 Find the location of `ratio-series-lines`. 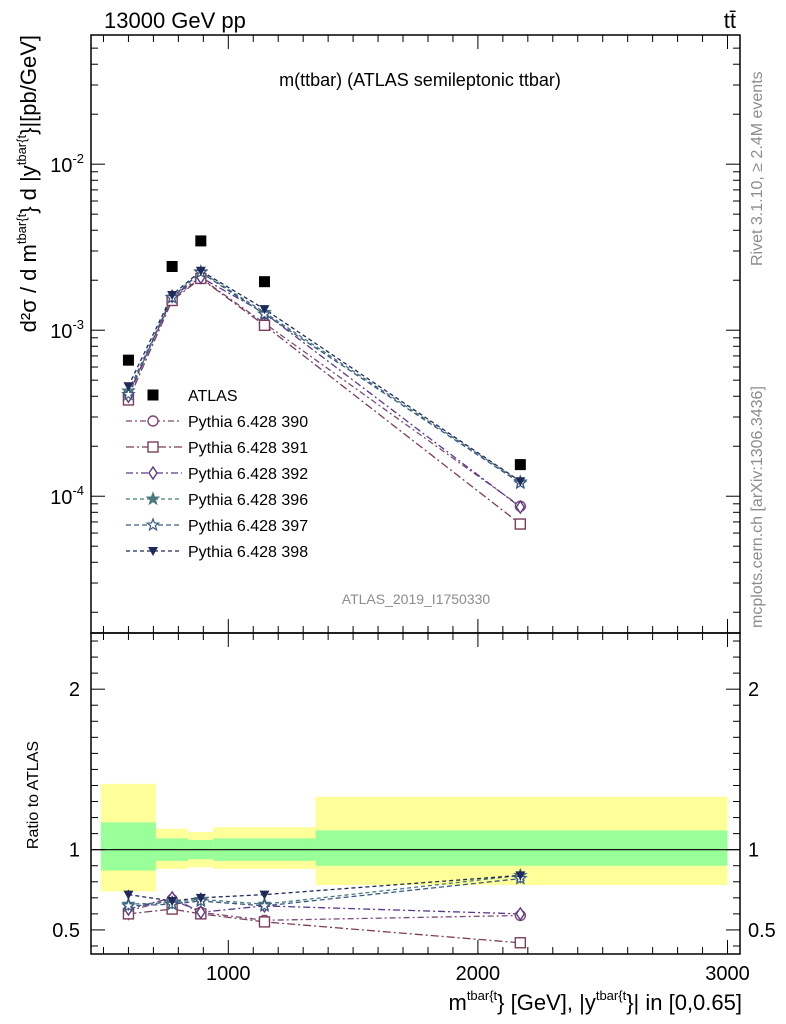

ratio-series-lines is located at coordinates (324, 909).